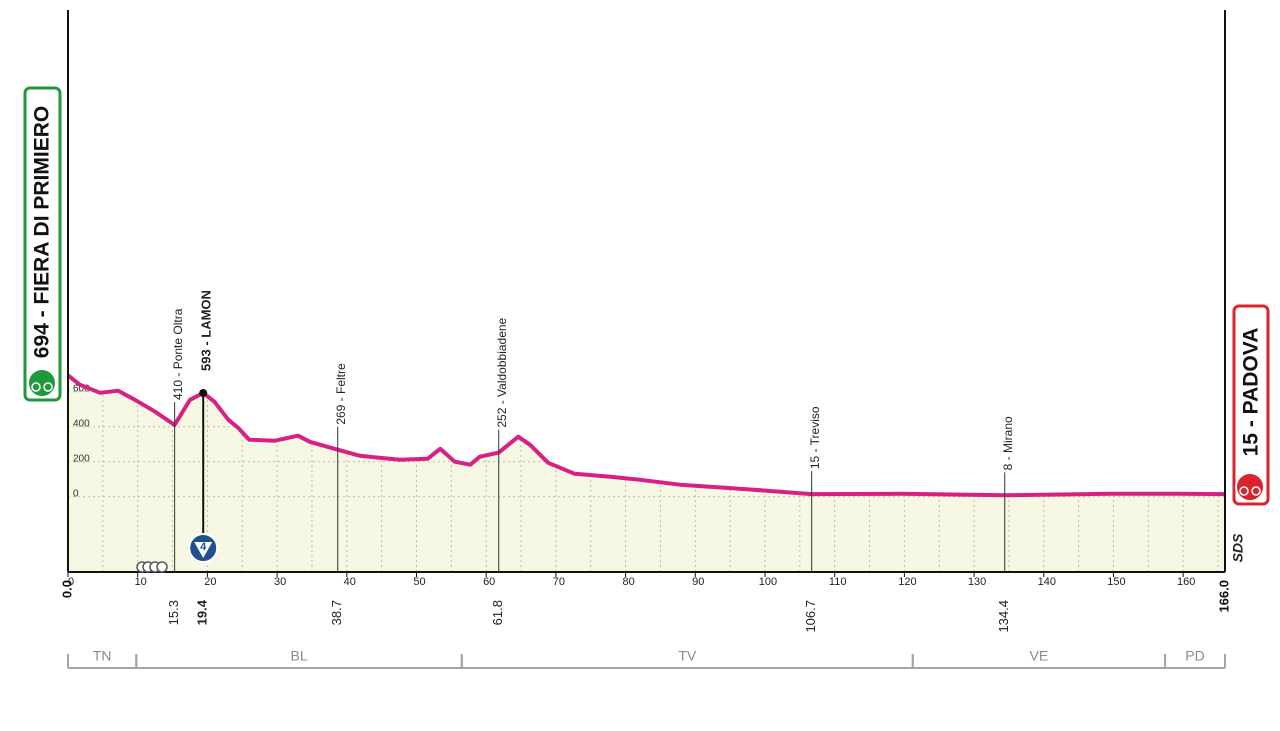 This screenshot has height=731, width=1280. Describe the element at coordinates (1116, 582) in the screenshot. I see `x-tick-label: 150` at that location.